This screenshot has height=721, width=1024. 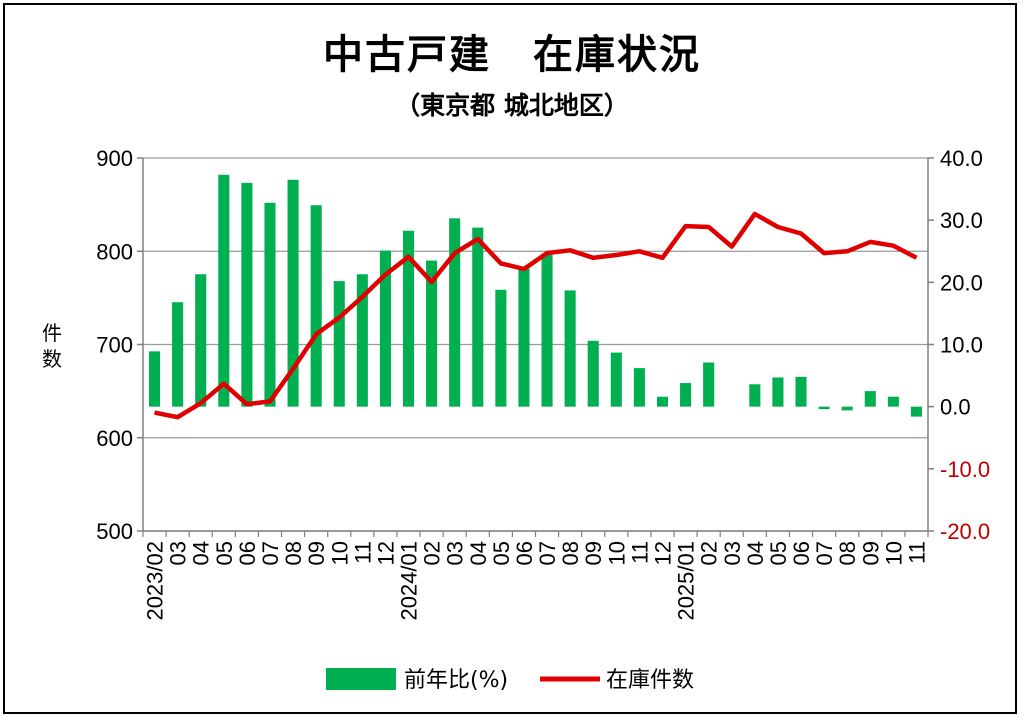 I want to click on x-tick-label: 2023/02, so click(x=155, y=581).